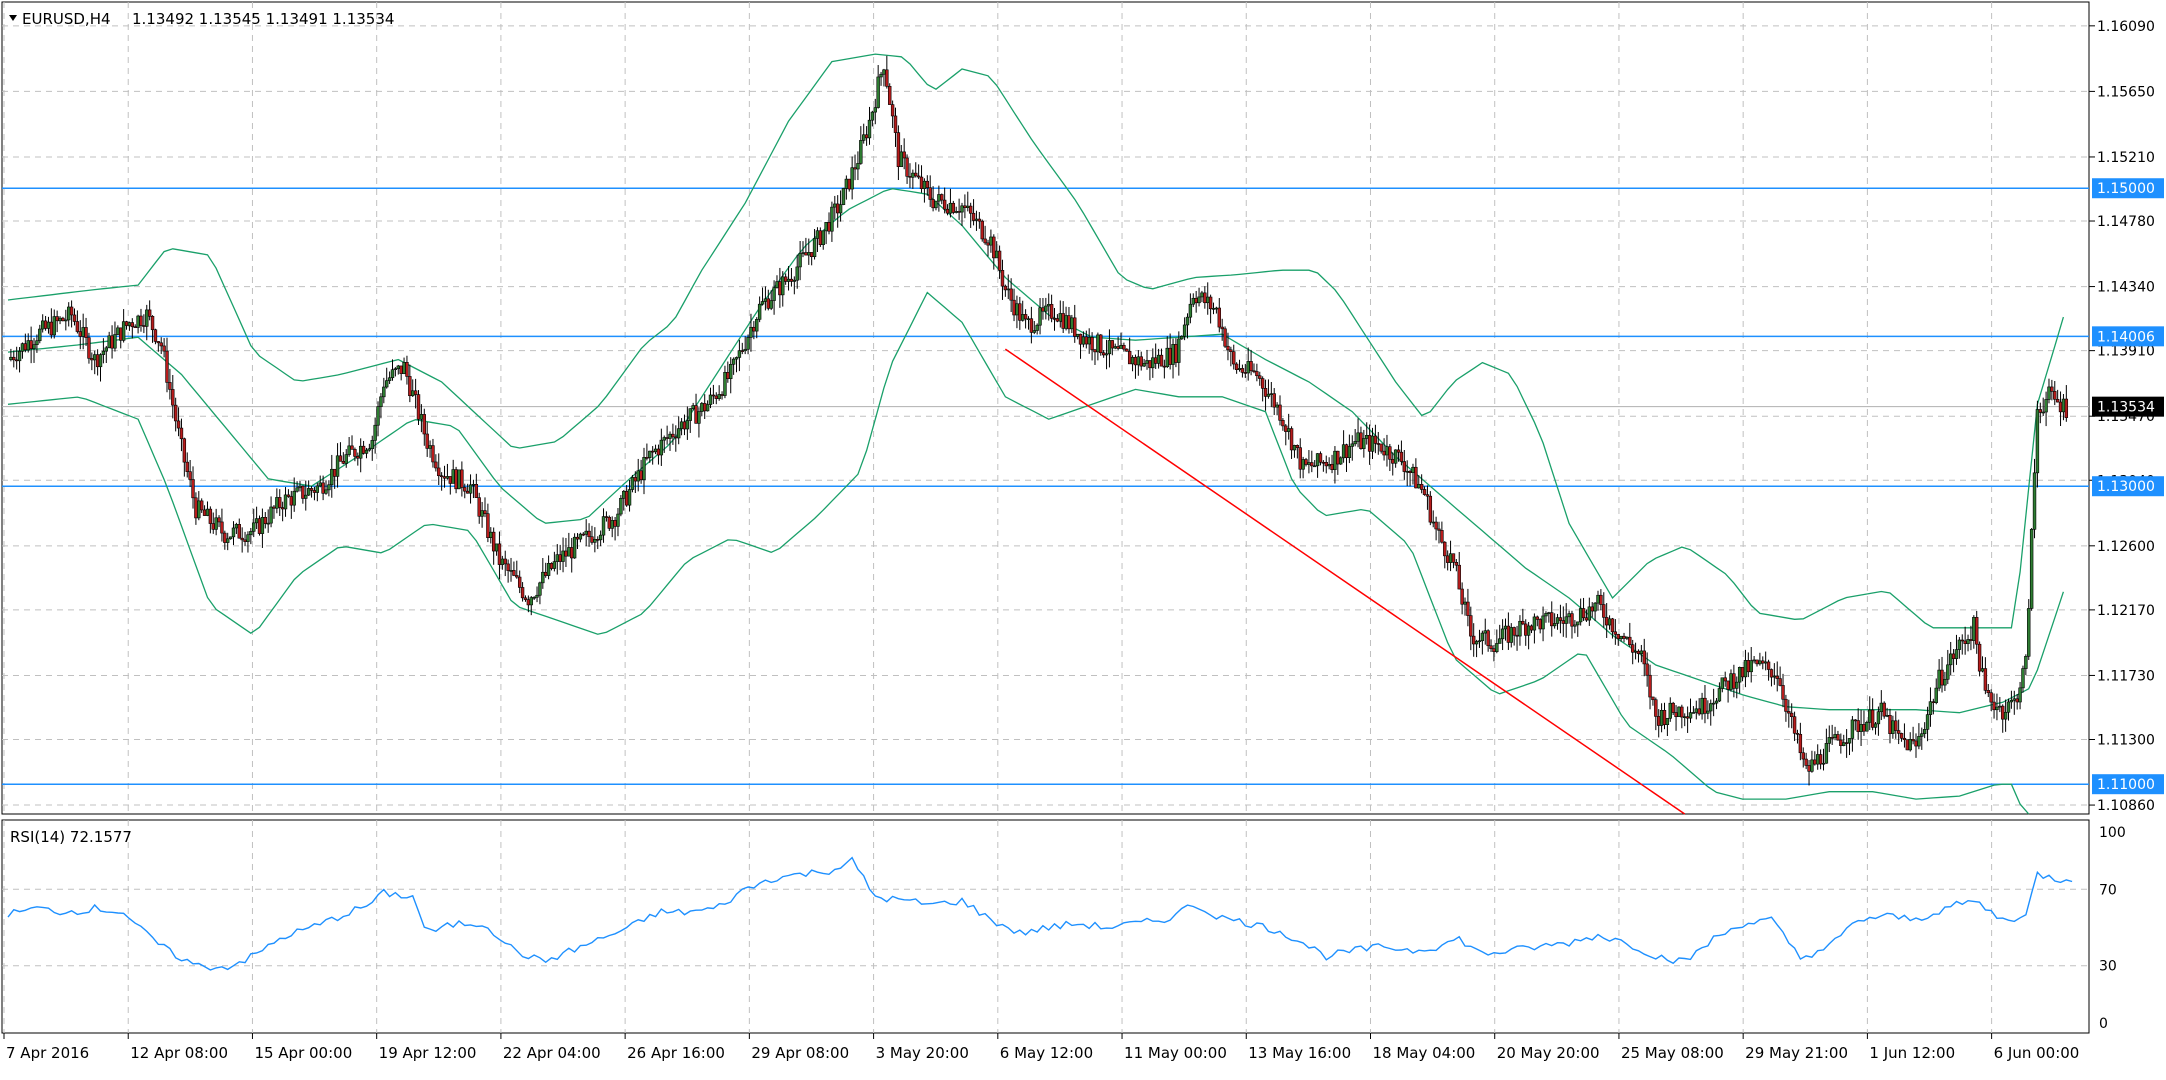 This screenshot has height=1080, width=2166. I want to click on collapse-arrow-icon, so click(13, 18).